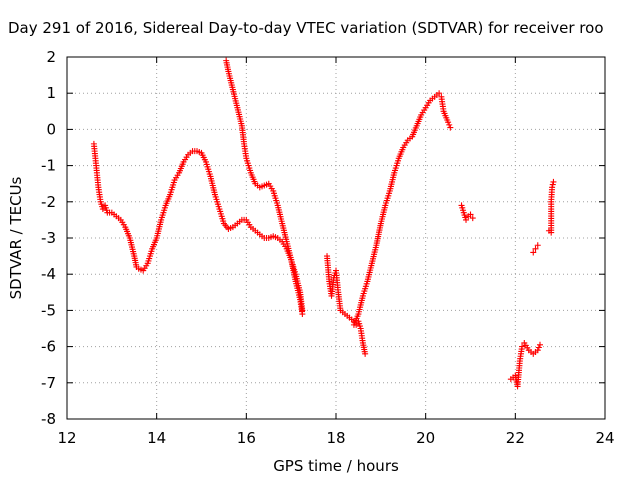  I want to click on y-tick-label: -5, so click(48, 310).